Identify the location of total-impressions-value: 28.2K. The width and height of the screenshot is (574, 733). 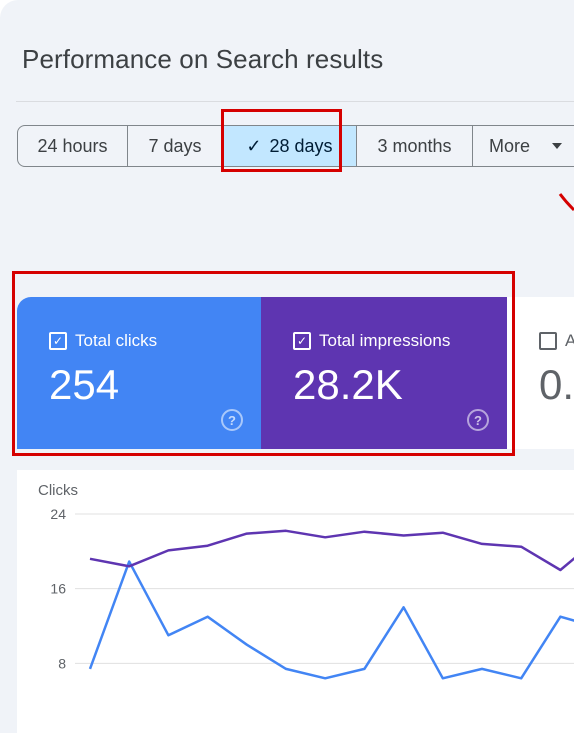
(348, 384).